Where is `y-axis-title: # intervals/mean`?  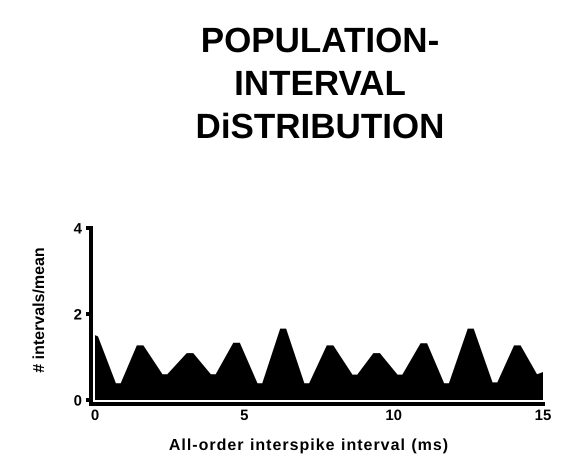 y-axis-title: # intervals/mean is located at coordinates (39, 310).